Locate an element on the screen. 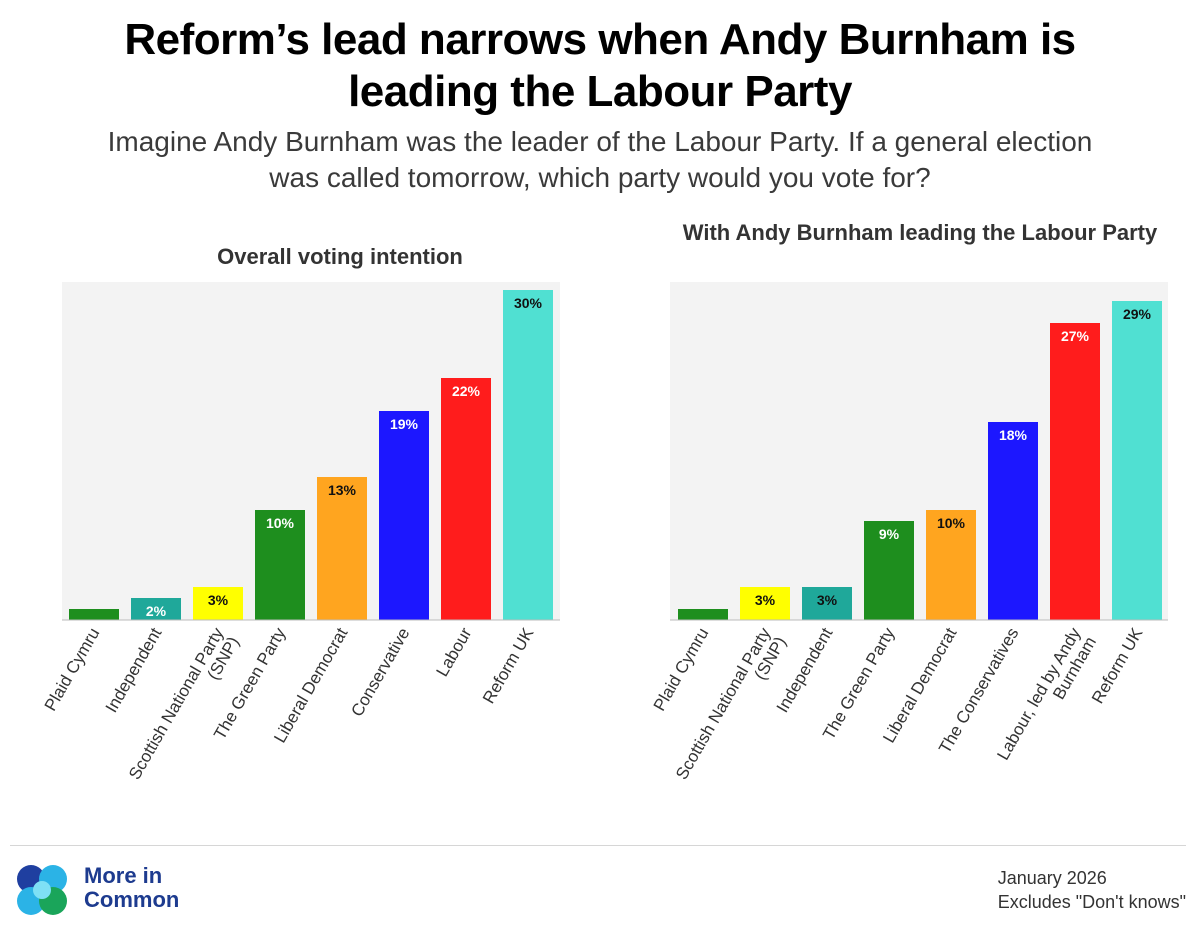  data-label: 30% is located at coordinates (528, 303).